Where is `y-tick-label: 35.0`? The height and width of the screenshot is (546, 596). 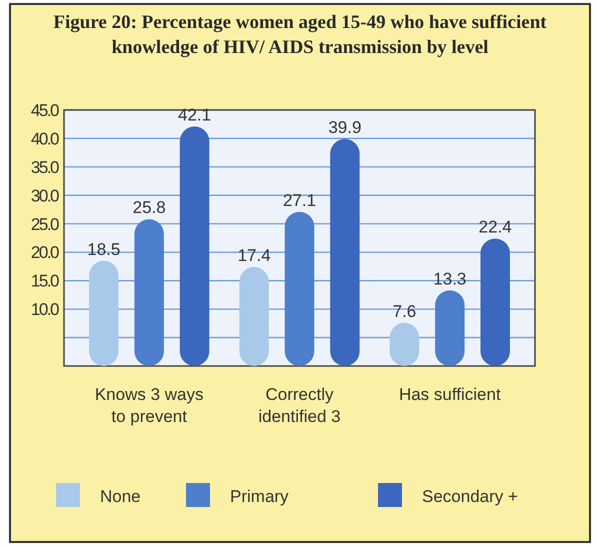
y-tick-label: 35.0 is located at coordinates (45, 167).